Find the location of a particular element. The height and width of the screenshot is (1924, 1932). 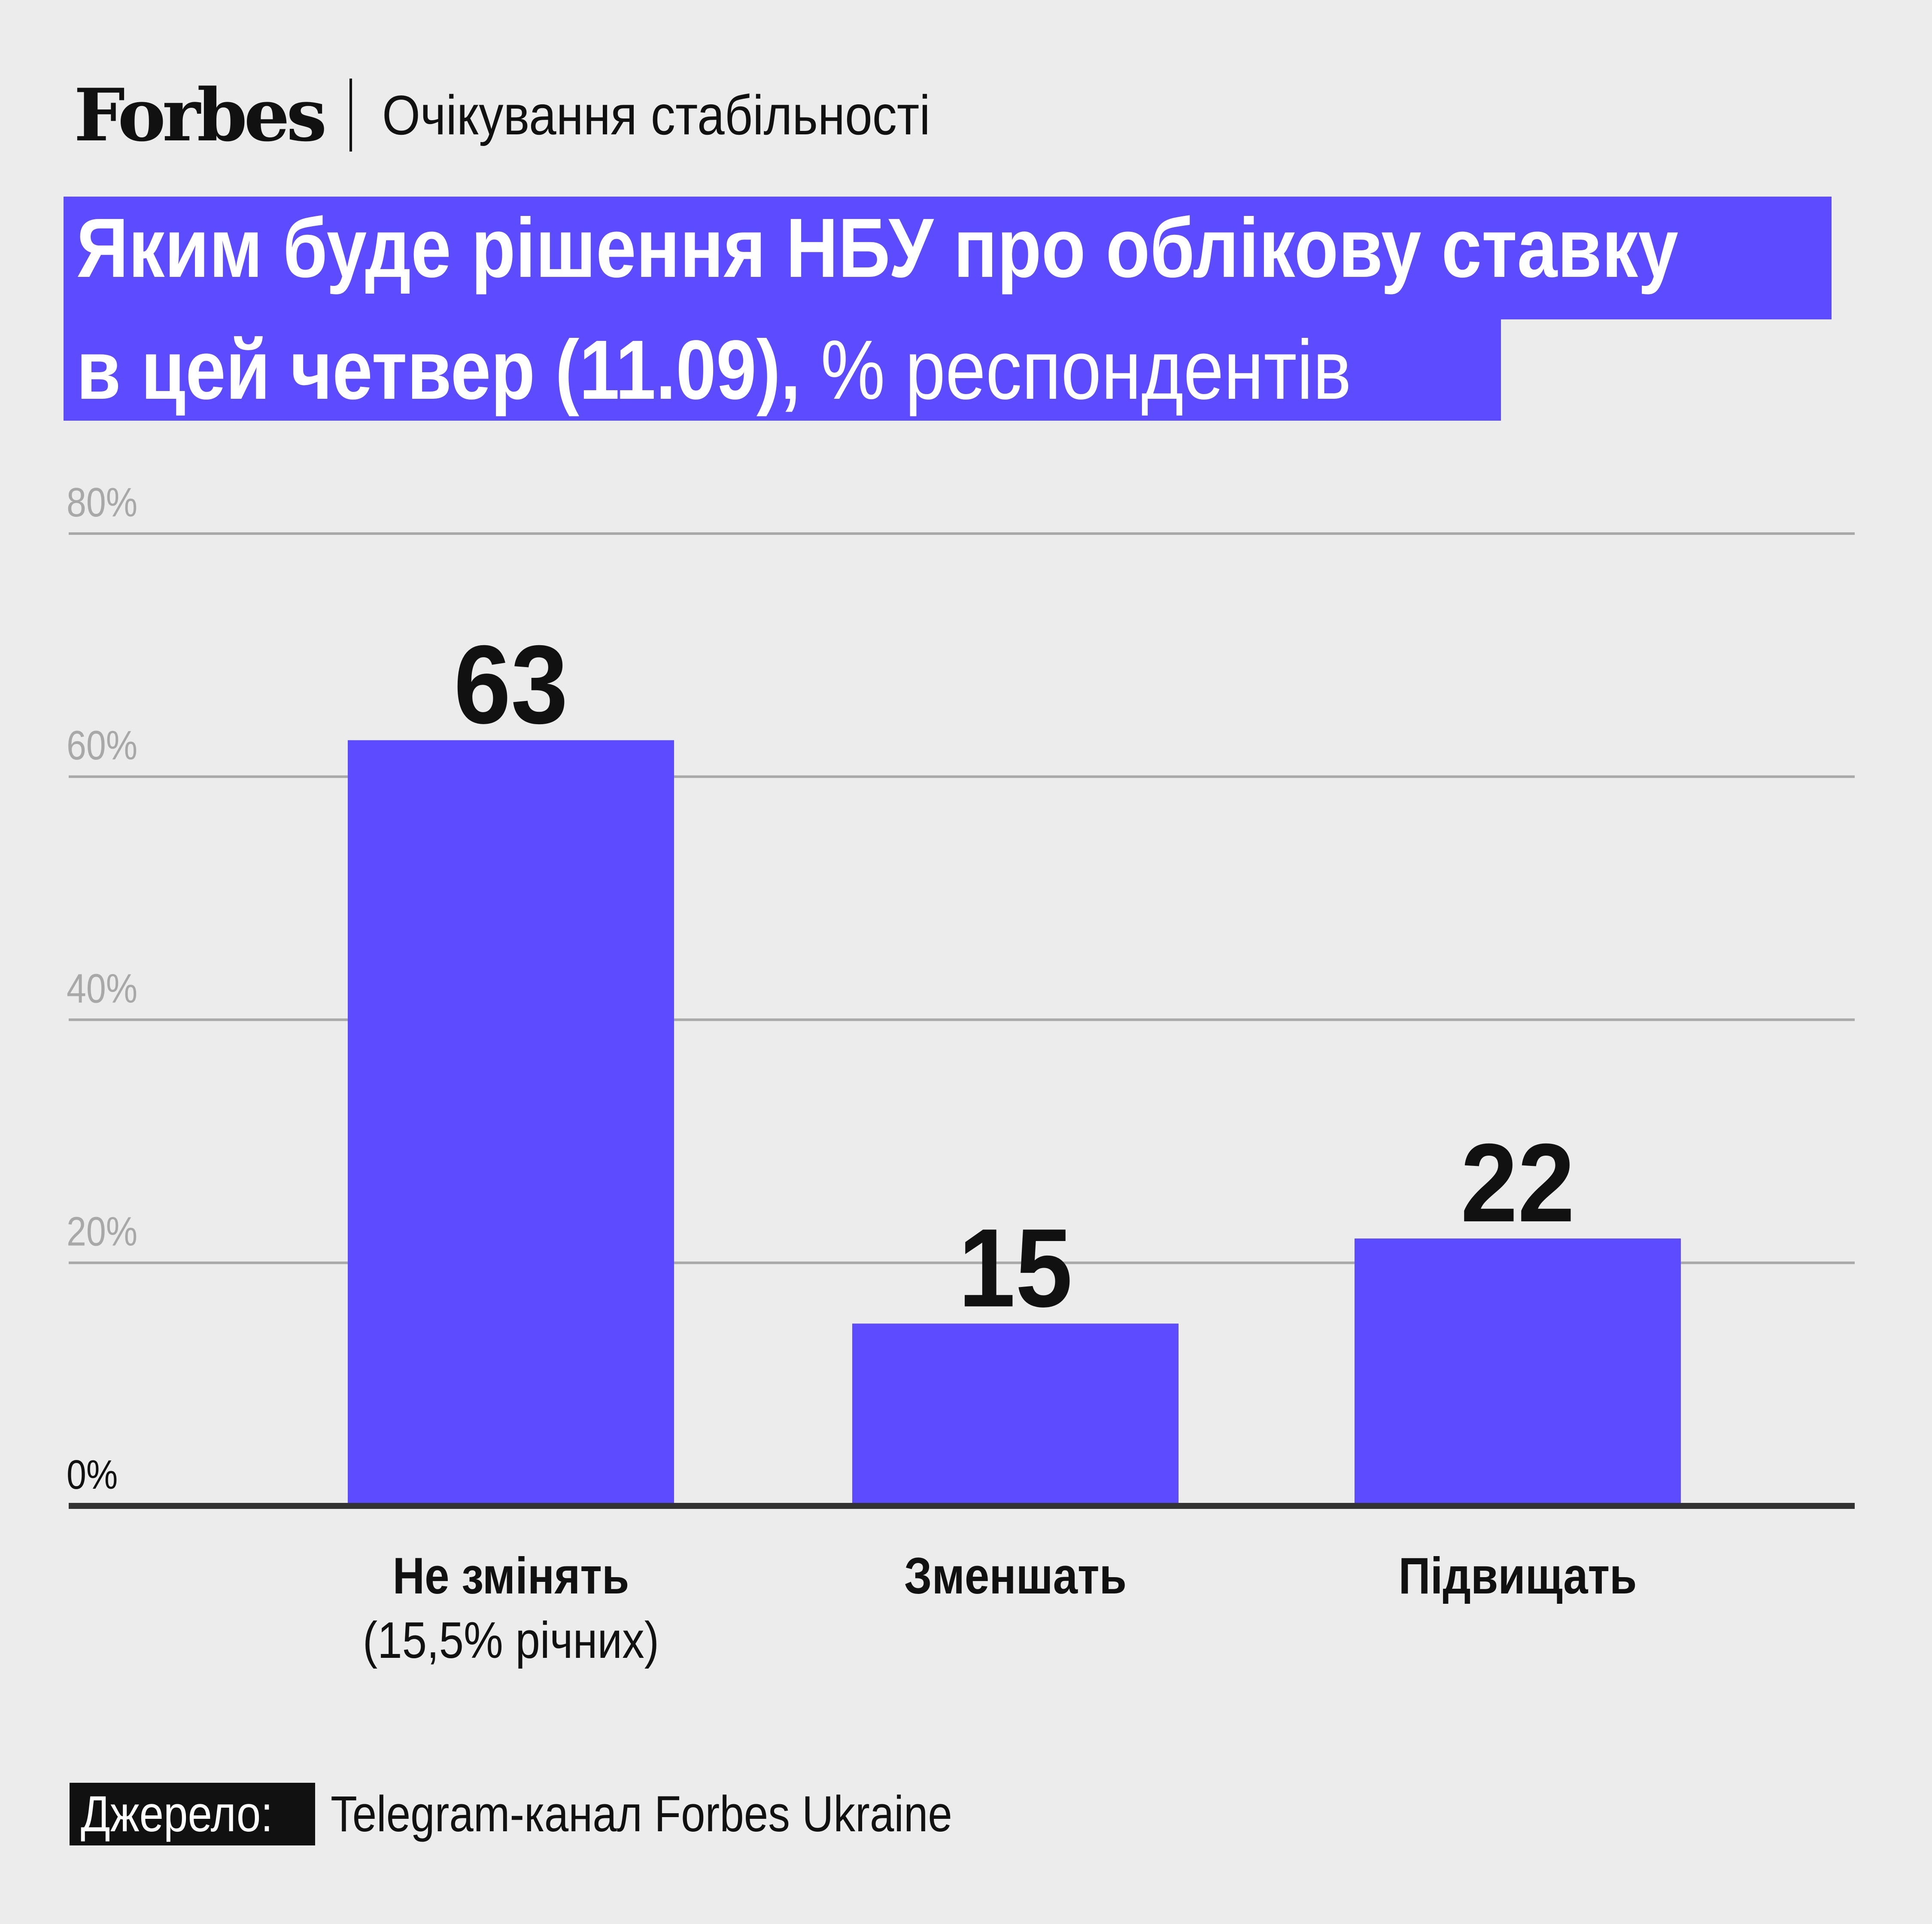

source-label: Джерело: is located at coordinates (193, 1814).